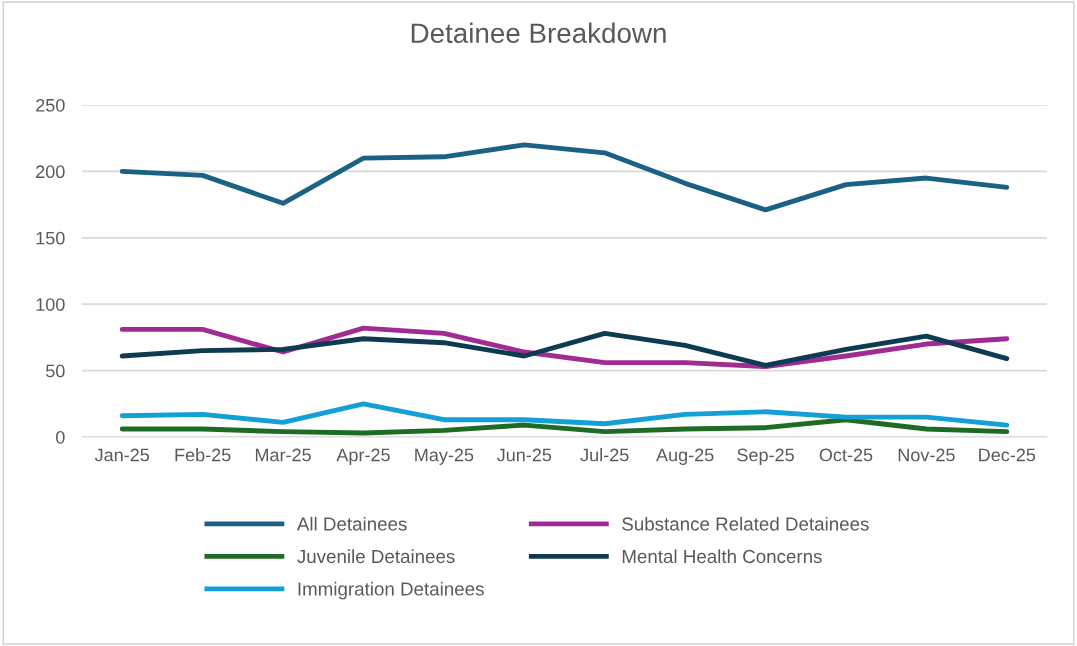 Image resolution: width=1077 pixels, height=646 pixels. Describe the element at coordinates (50, 238) in the screenshot. I see `y-tick-label: 150` at that location.